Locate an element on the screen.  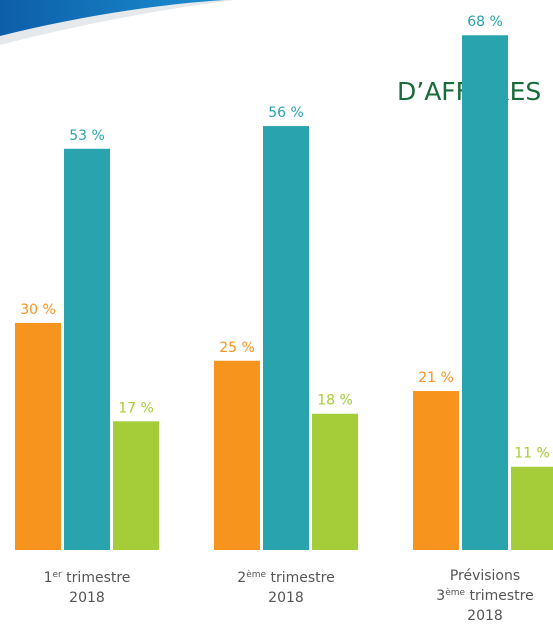
value-label: 25 % is located at coordinates (237, 348).